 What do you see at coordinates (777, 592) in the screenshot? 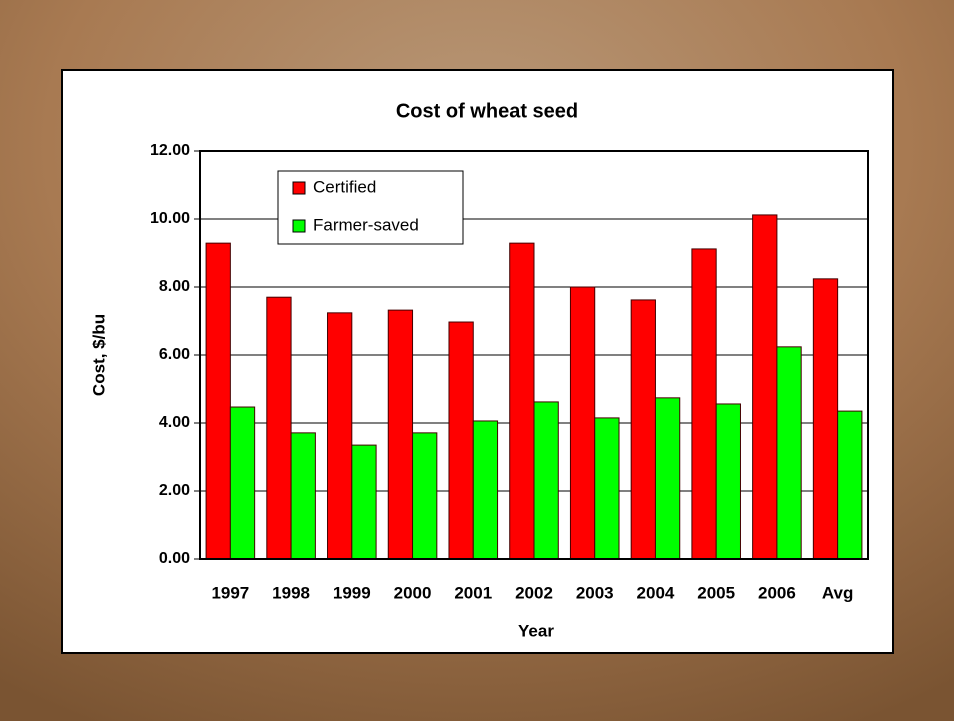
I see `x-tick-label: 2006` at bounding box center [777, 592].